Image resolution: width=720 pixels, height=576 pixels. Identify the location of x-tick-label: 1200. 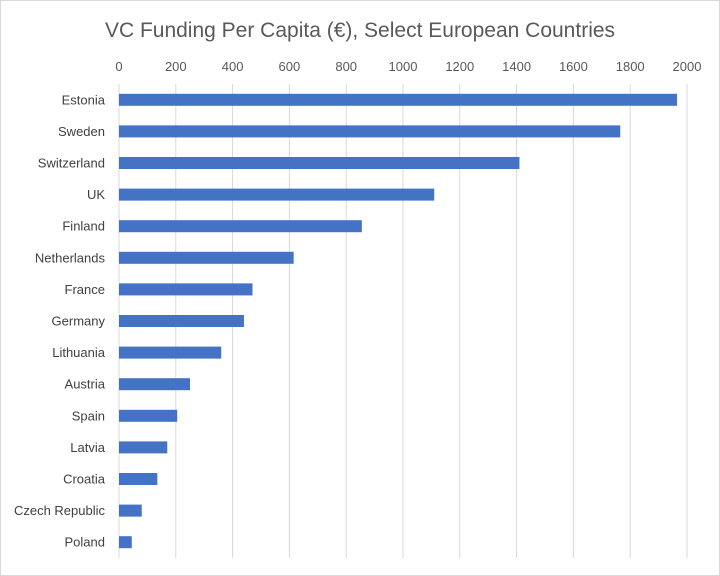
(459, 66).